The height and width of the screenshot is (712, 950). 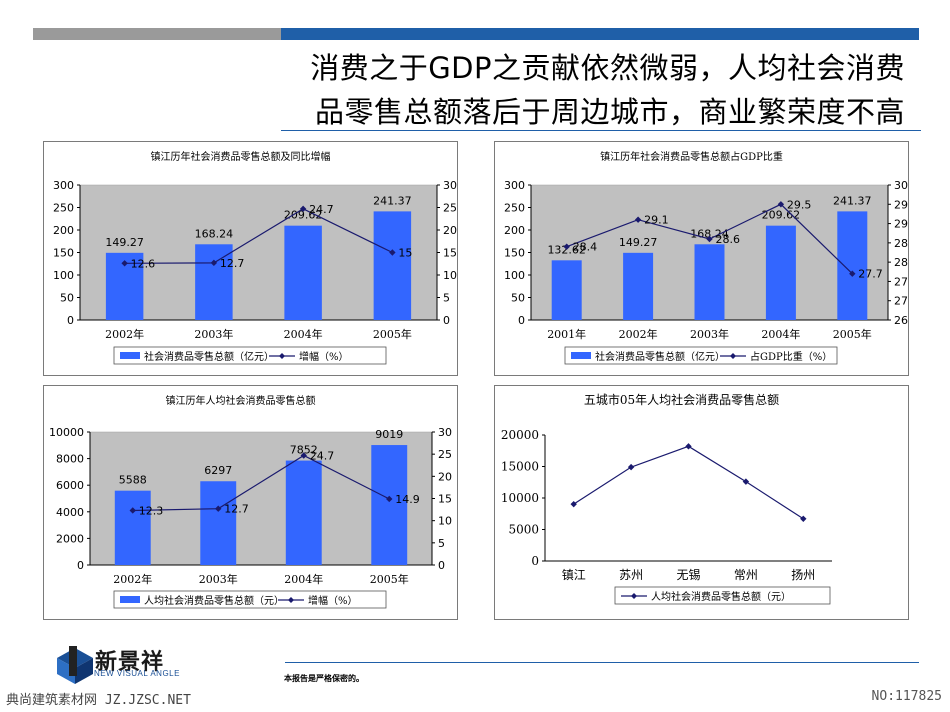 I want to click on x-tick-label: 2003年, so click(x=218, y=579).